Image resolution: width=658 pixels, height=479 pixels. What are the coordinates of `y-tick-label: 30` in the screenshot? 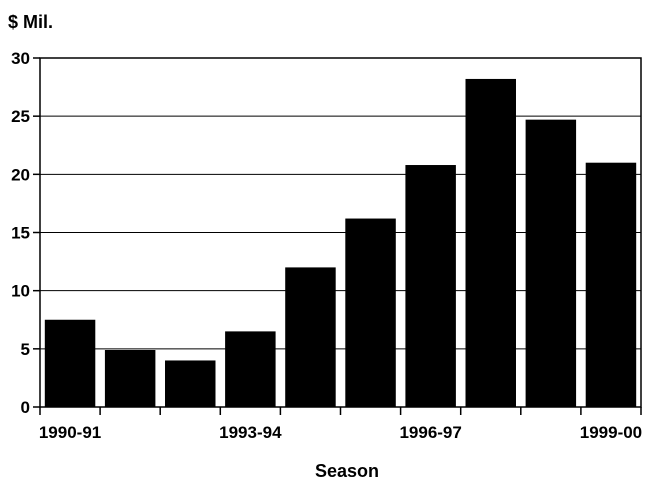 It's located at (20, 58).